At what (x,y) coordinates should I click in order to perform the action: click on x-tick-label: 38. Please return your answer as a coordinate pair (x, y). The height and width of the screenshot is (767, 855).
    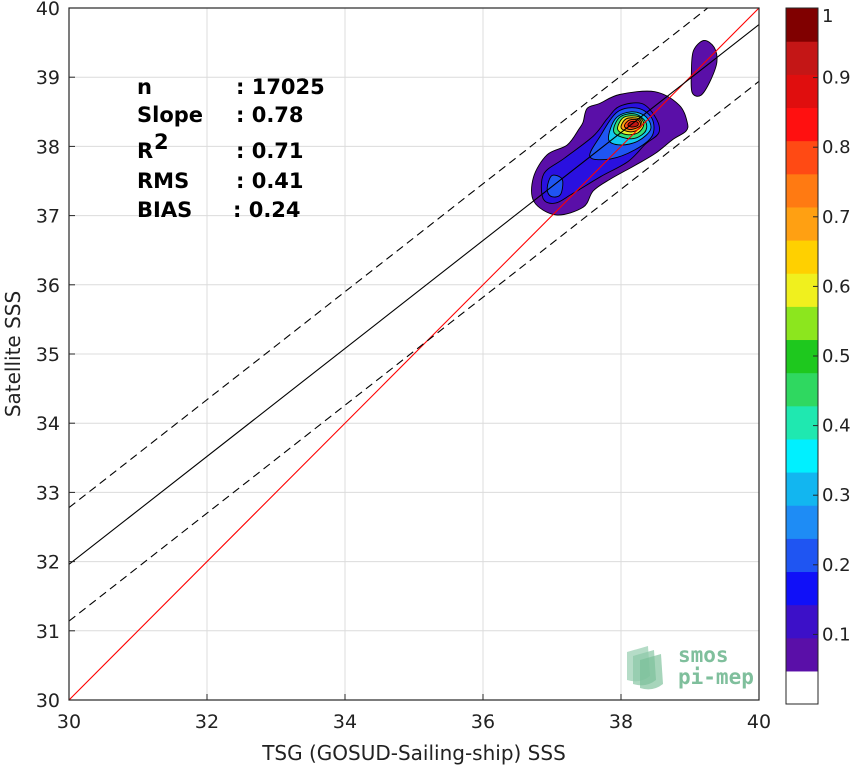
    Looking at the image, I should click on (621, 722).